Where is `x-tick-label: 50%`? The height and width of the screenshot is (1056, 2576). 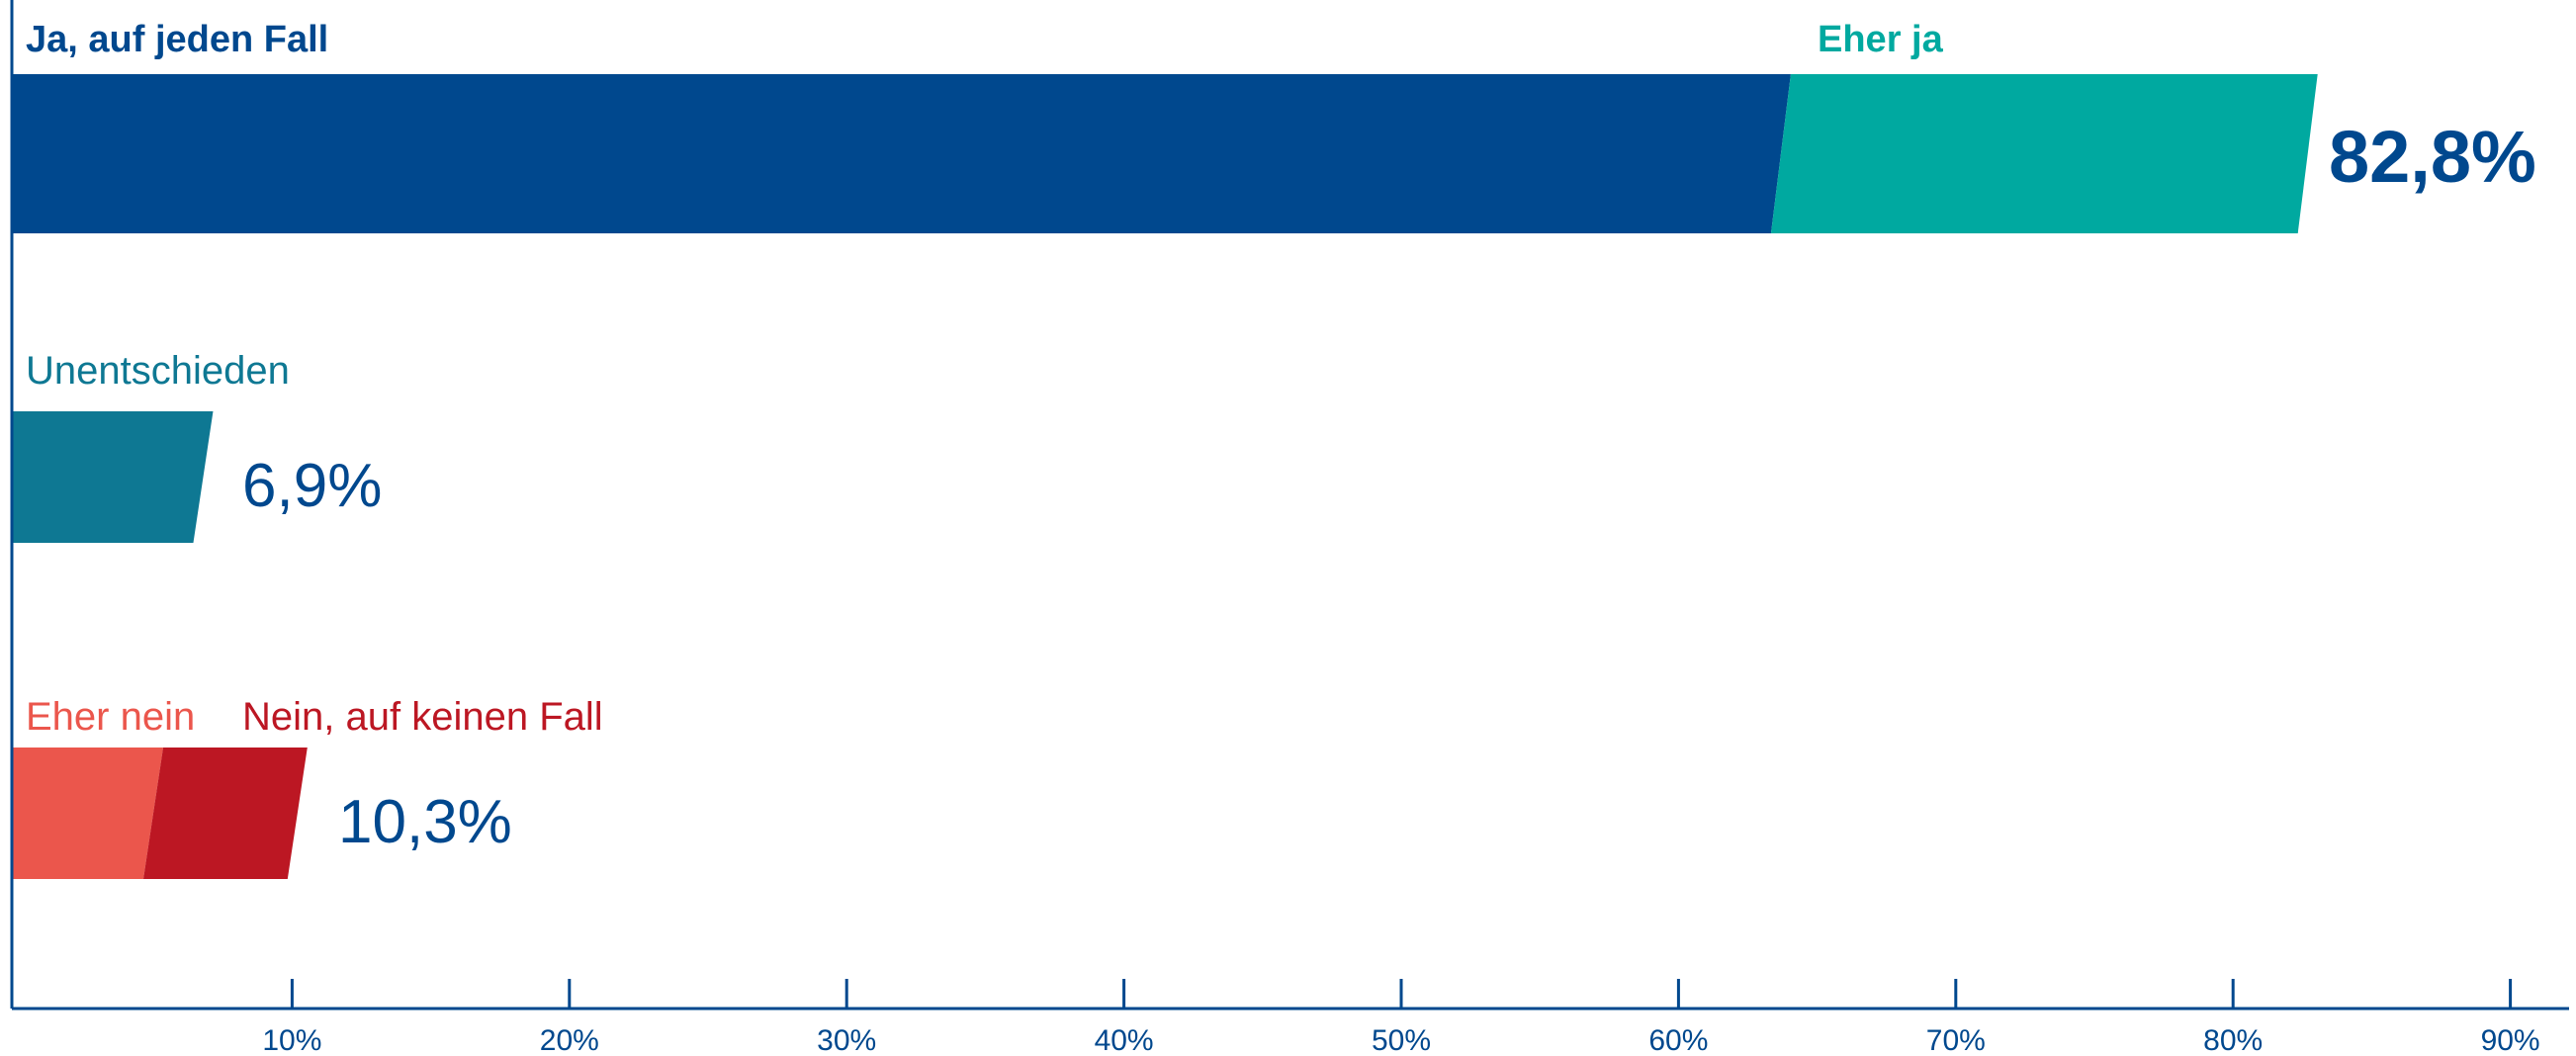 x-tick-label: 50% is located at coordinates (1401, 1040).